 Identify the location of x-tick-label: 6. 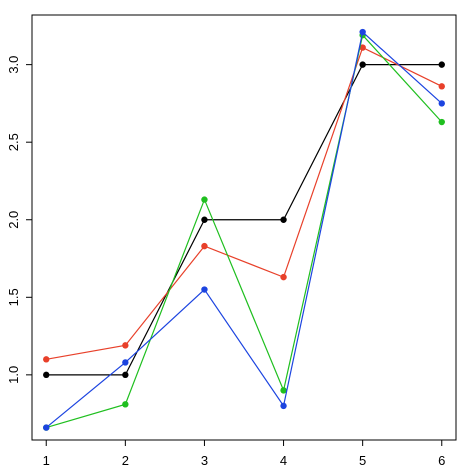
(441, 460).